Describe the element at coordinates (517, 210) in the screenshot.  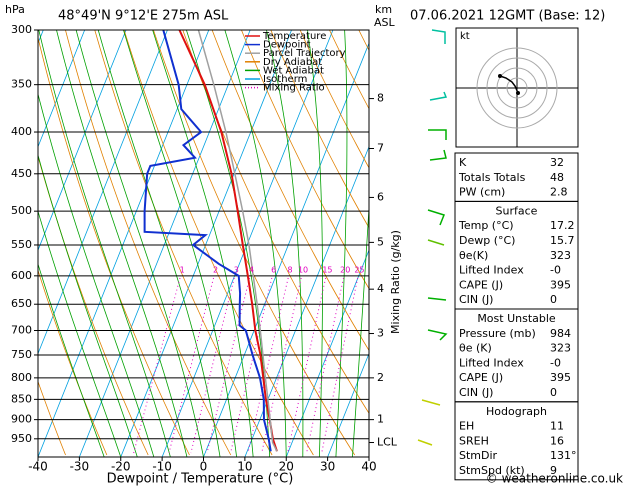
I see `panel-section-title: Surface` at that location.